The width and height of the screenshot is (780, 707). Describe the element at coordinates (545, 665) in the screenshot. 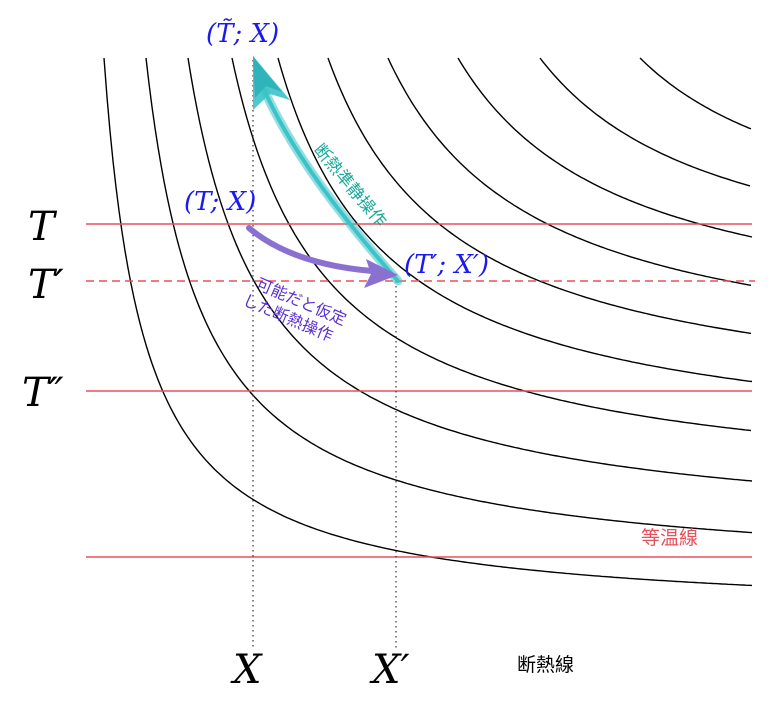

I see `adiabat-legend: 断熱線` at that location.